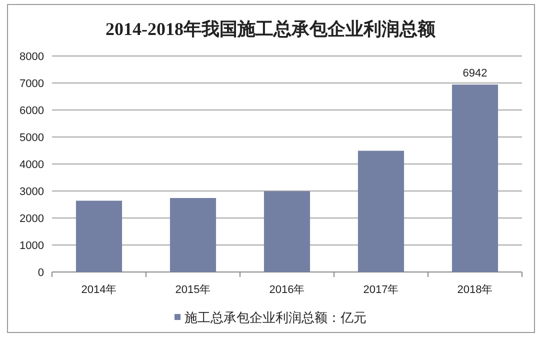 This screenshot has height=341, width=541. I want to click on y-tick-label: 1000, so click(32, 246).